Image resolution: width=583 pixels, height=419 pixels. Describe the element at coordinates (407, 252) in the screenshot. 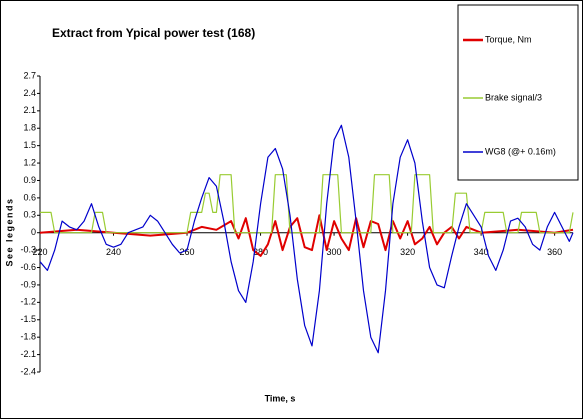

I see `x-tick-label: 320` at that location.